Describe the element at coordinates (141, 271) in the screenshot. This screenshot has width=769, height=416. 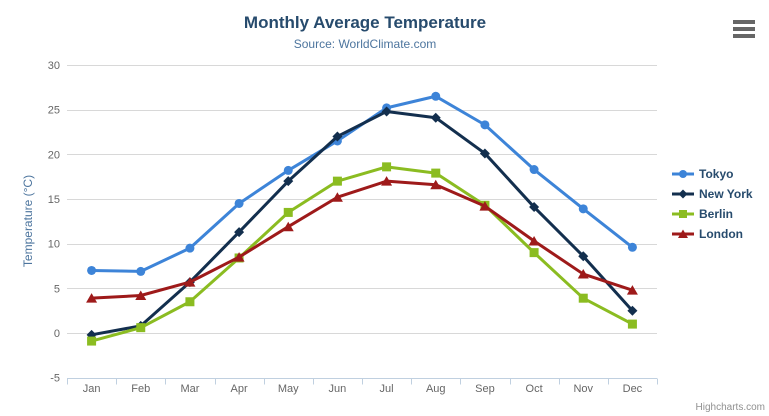
I see `data-point-tokyo-feb` at that location.